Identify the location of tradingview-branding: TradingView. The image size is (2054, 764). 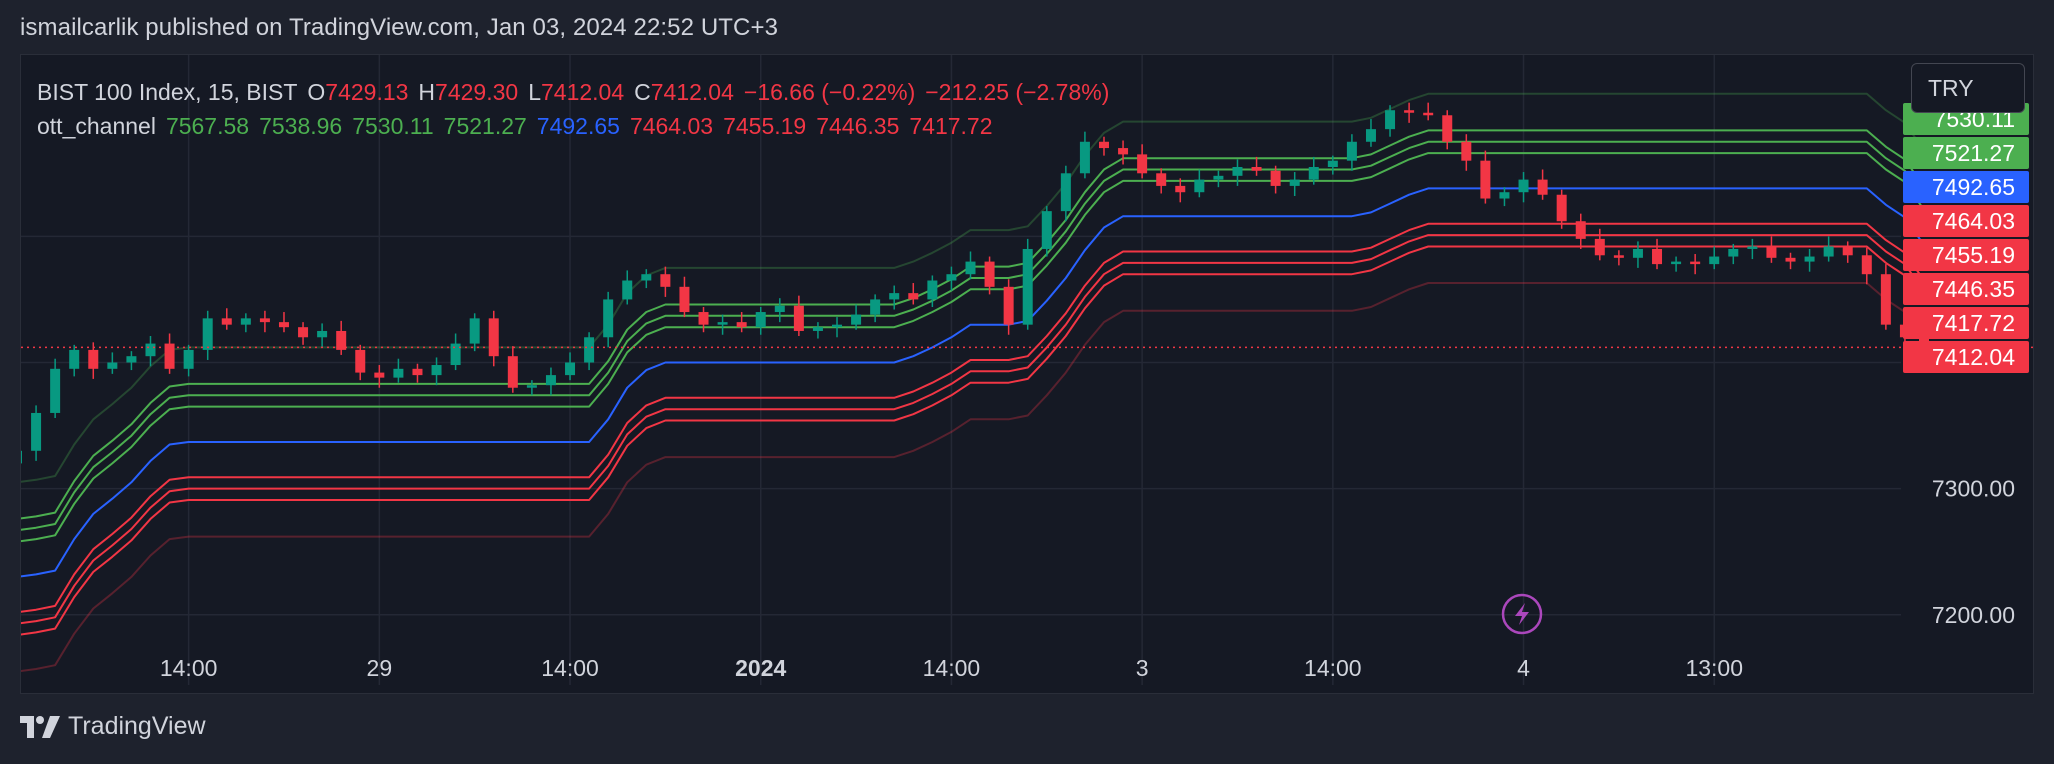
(113, 726).